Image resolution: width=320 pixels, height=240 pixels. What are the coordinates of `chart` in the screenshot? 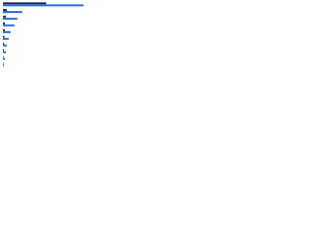 It's located at (43, 34).